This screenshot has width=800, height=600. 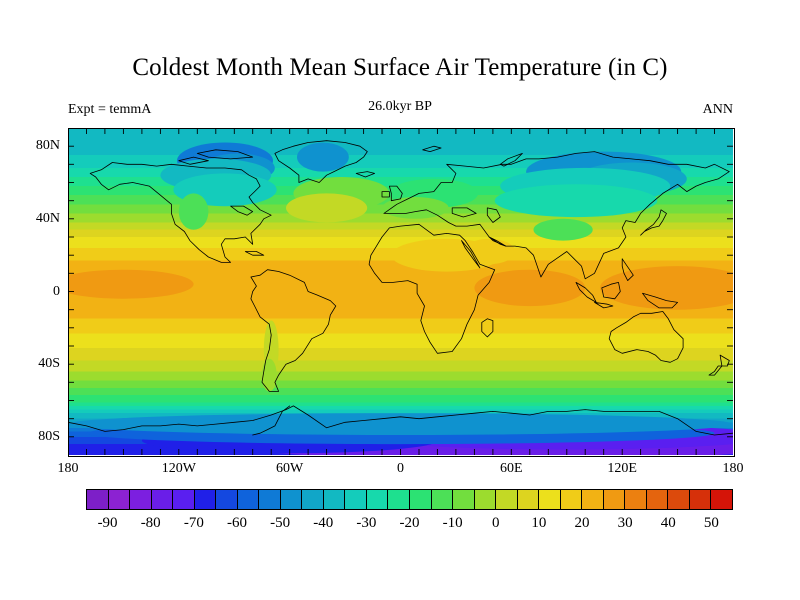 I want to click on x-axis-tick-label: 60E, so click(x=511, y=468).